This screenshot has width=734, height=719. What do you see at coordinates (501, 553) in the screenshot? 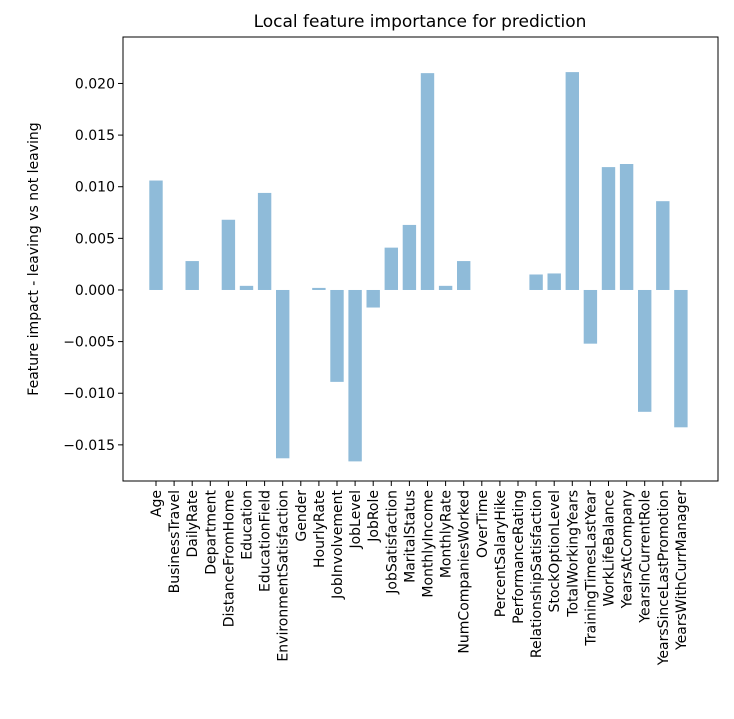
I see `x-tick-label: PercentSalaryHike` at bounding box center [501, 553].